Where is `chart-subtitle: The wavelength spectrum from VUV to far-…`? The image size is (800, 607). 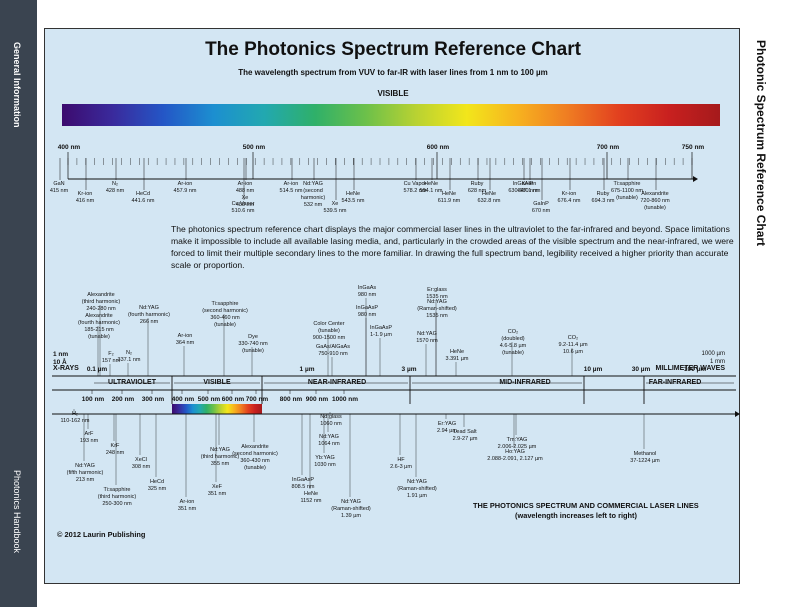 chart-subtitle: The wavelength spectrum from VUV to far-… is located at coordinates (393, 72).